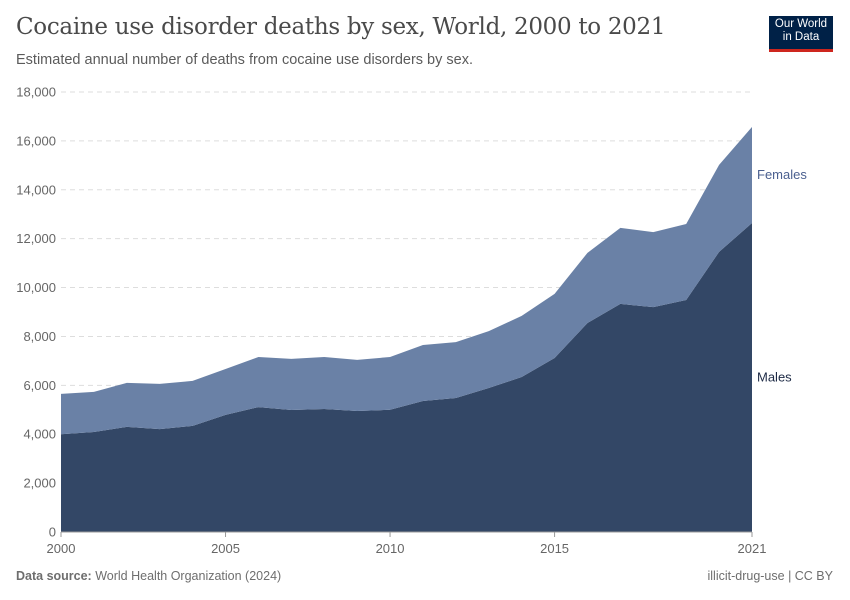 The image size is (850, 600). I want to click on x-tick-label: 2005, so click(225, 548).